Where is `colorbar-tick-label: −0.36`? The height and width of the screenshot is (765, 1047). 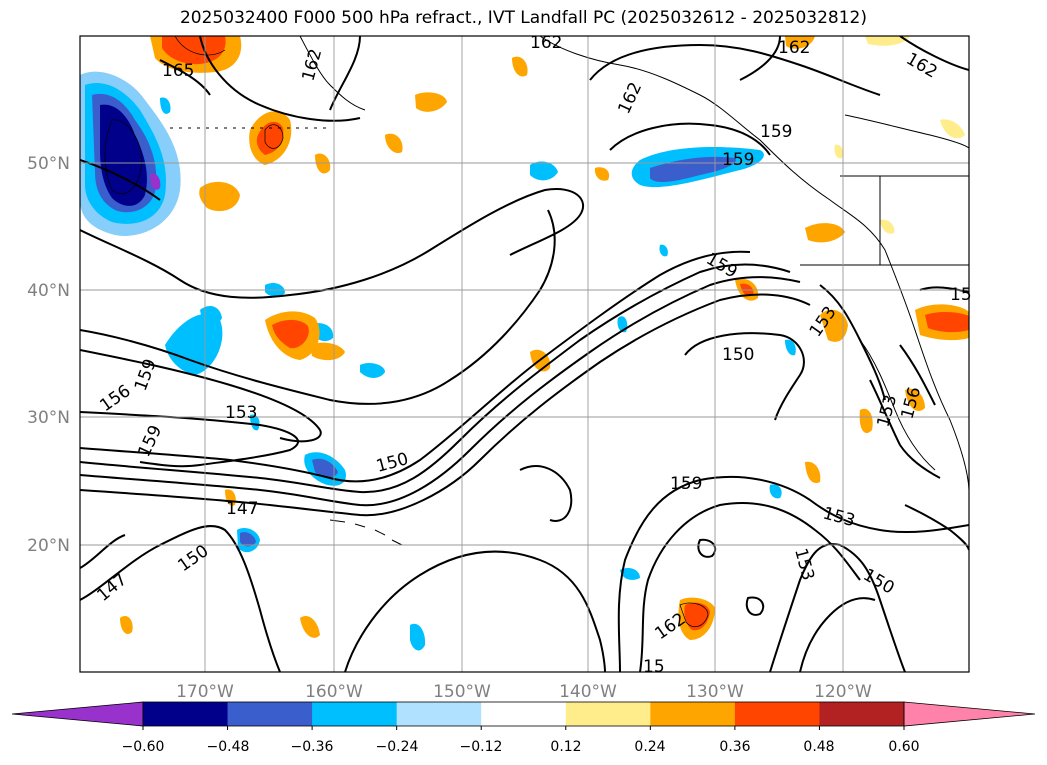
colorbar-tick-label: −0.36 is located at coordinates (312, 747).